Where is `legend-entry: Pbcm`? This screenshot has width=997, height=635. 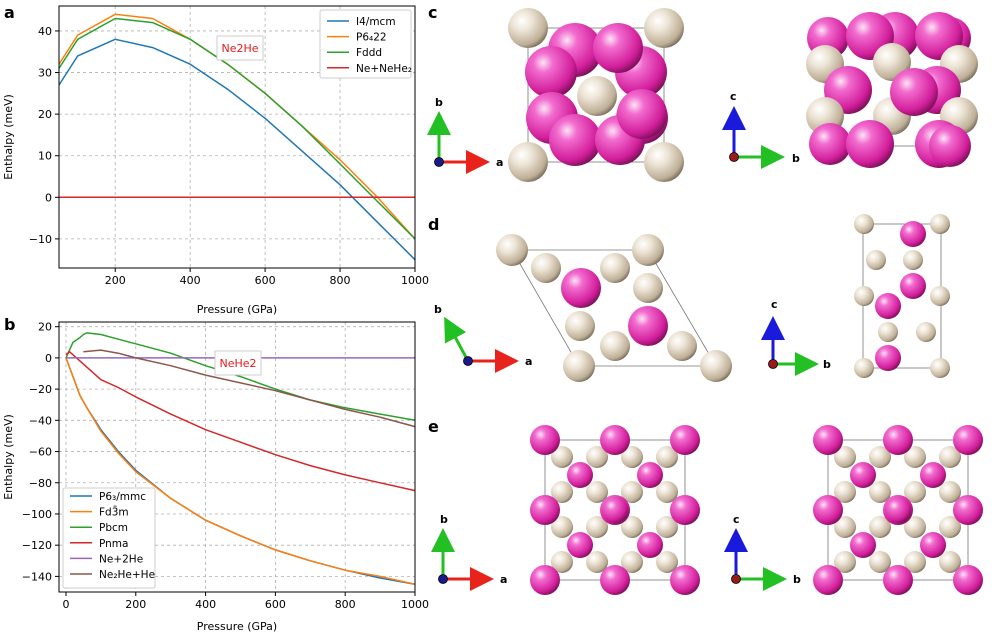 legend-entry: Pbcm is located at coordinates (113, 528).